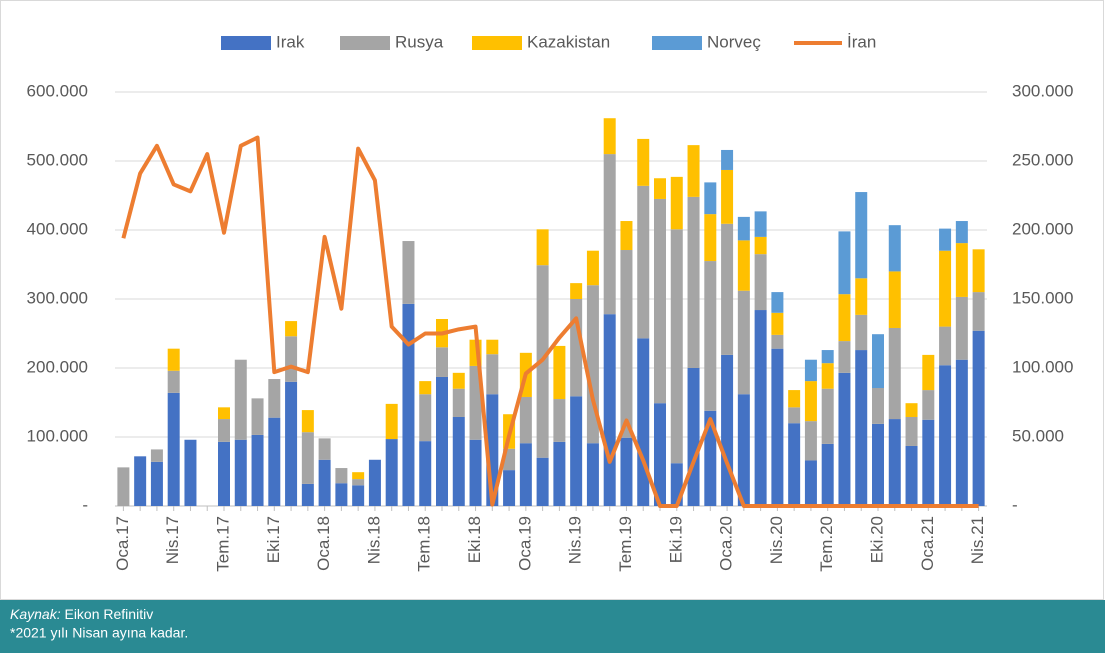  I want to click on footer-band, so click(552, 626).